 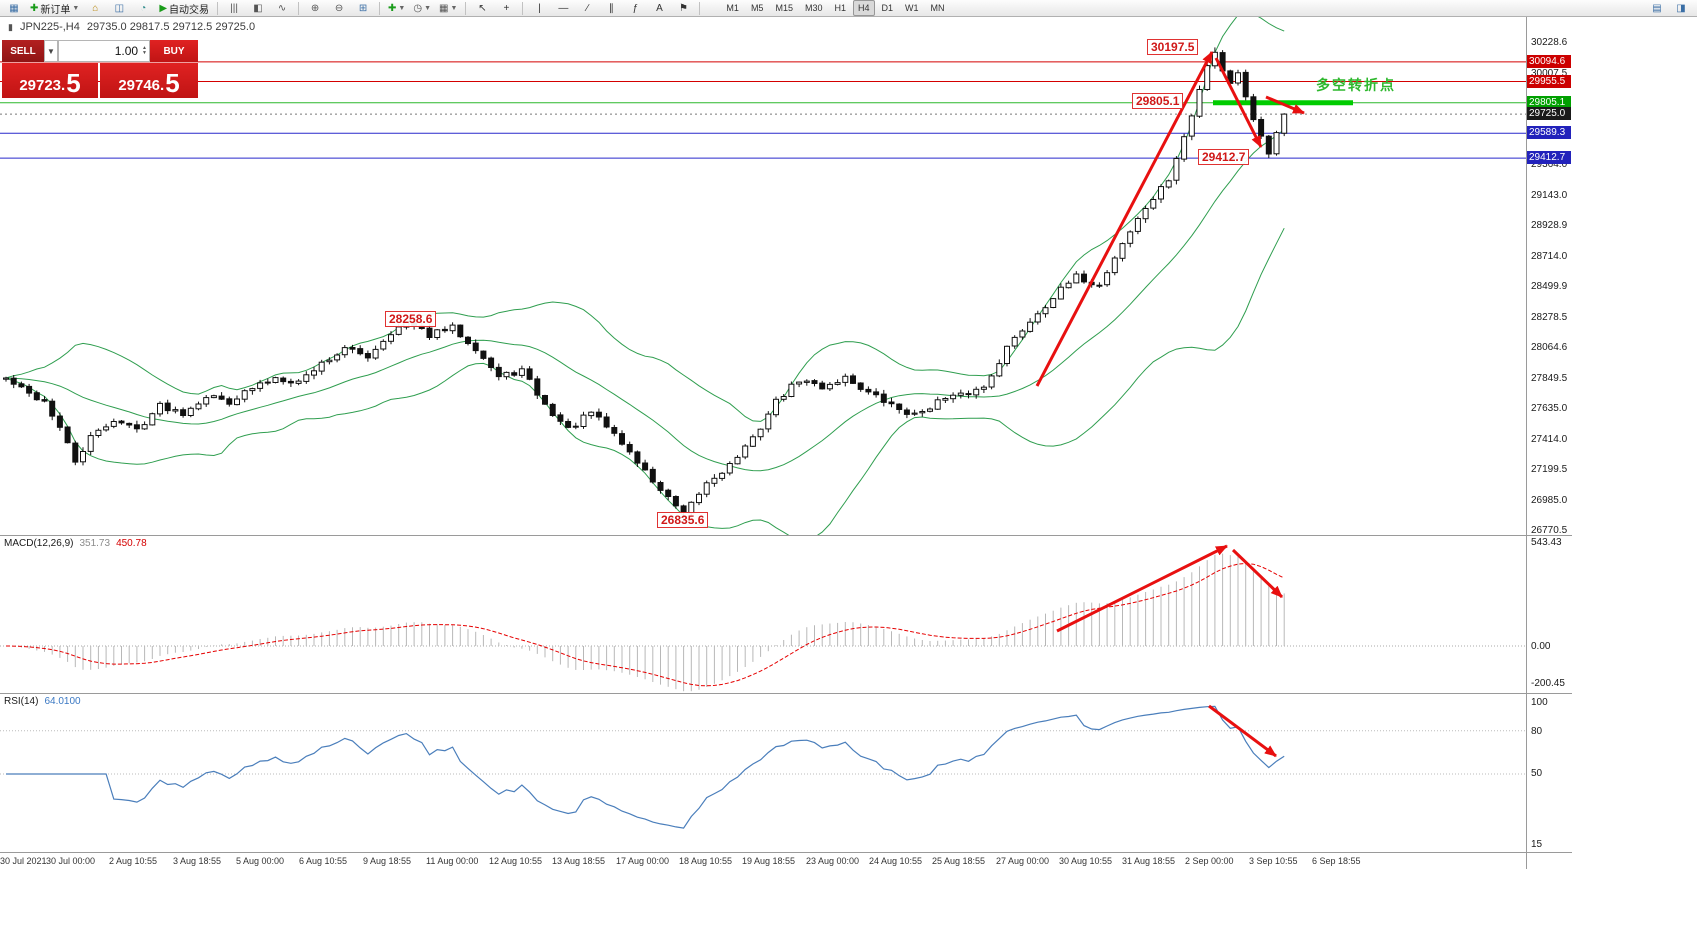 I want to click on buy-price: 29746. 5, so click(x=149, y=80).